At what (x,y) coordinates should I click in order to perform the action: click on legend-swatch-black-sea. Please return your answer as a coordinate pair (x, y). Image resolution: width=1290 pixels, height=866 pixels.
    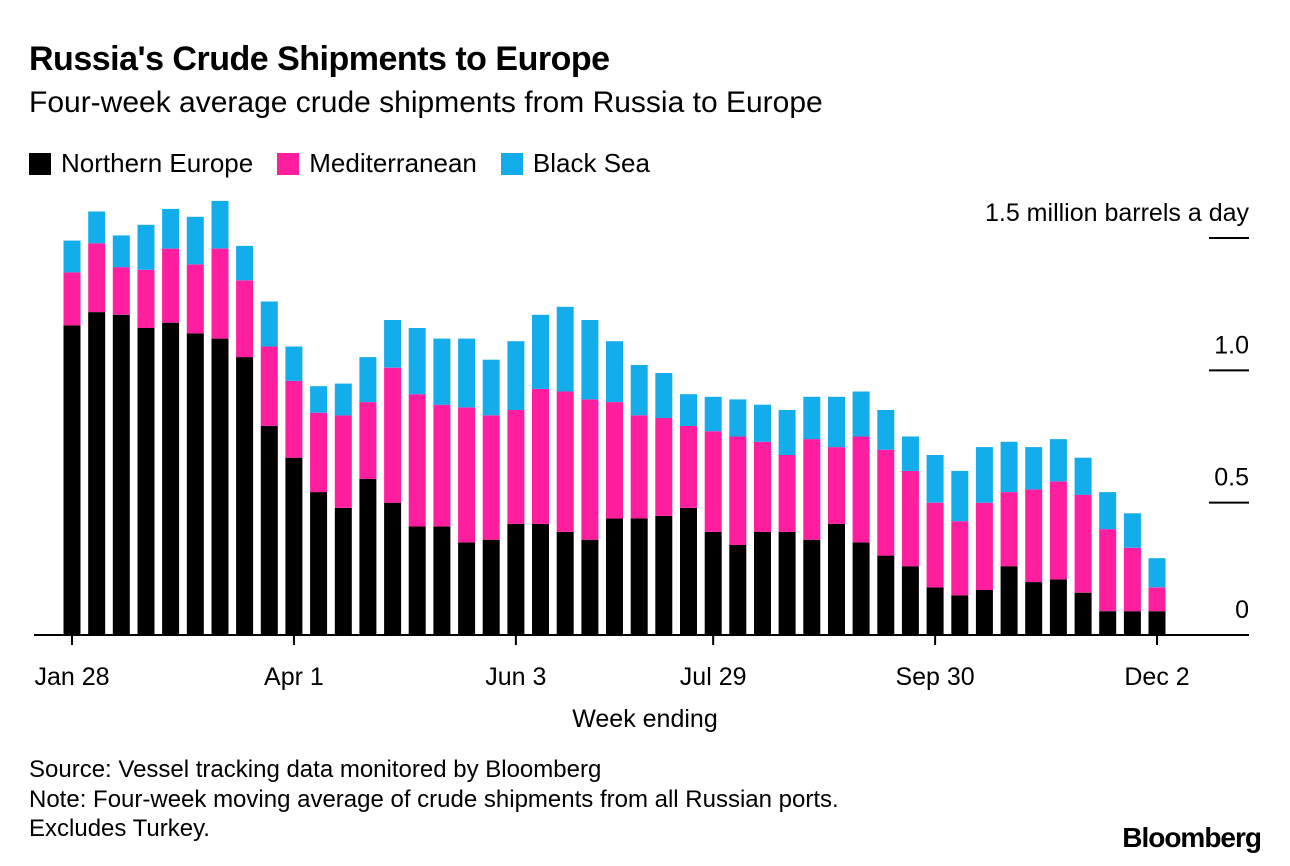
    Looking at the image, I should click on (511, 163).